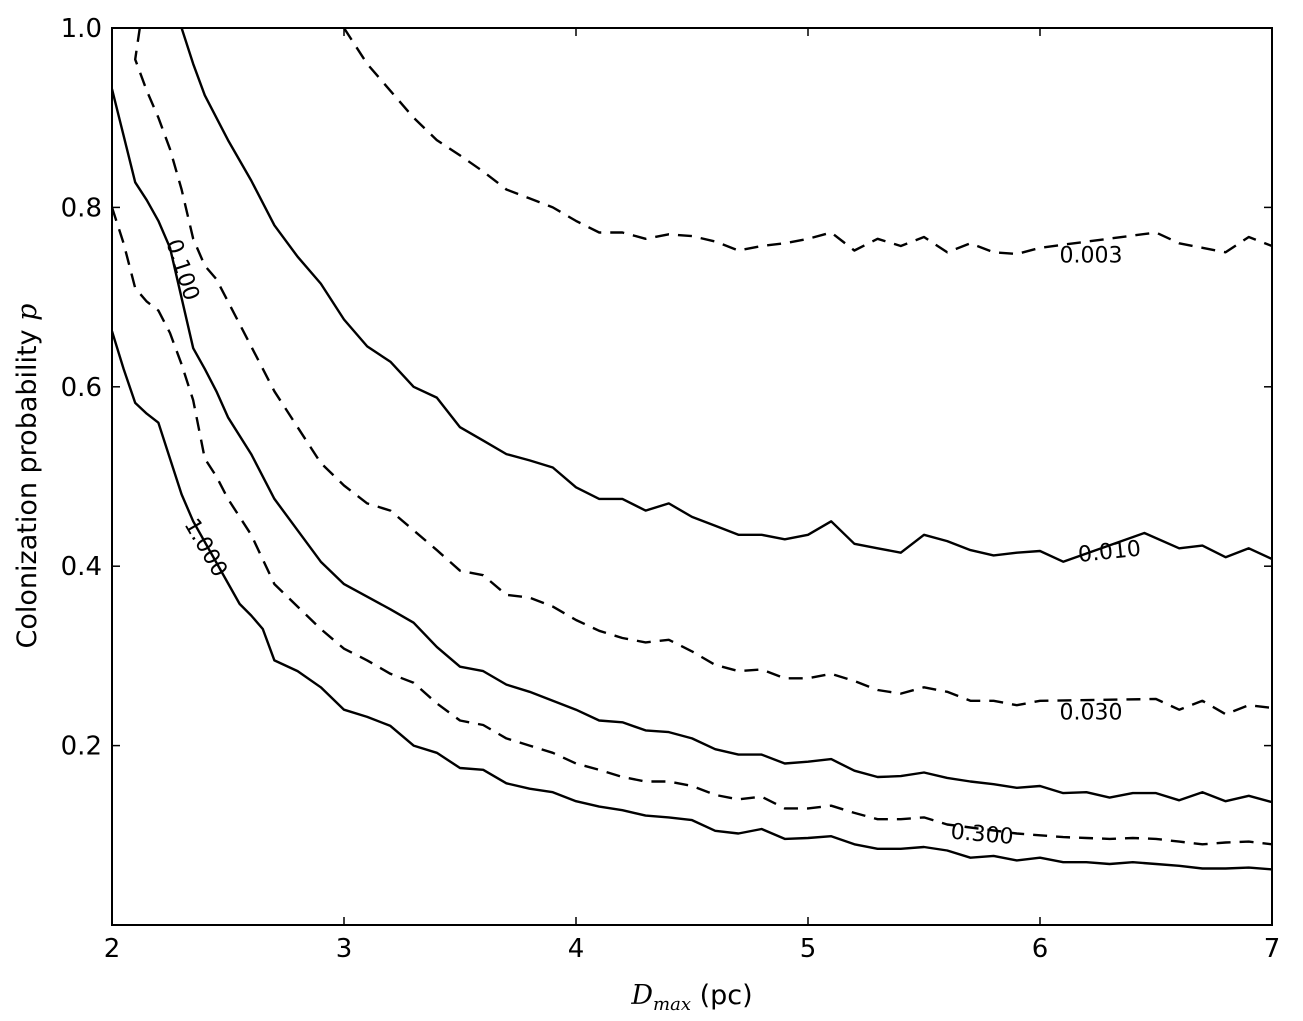 The width and height of the screenshot is (1303, 1021). I want to click on x-tick-label: 7, so click(1272, 949).